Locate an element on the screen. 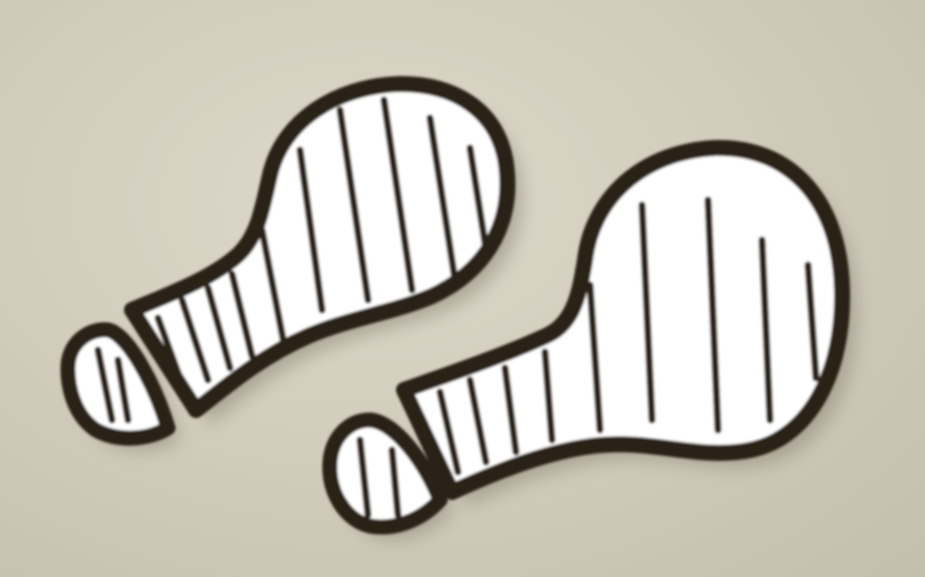 The height and width of the screenshot is (577, 925). left-heel is located at coordinates (118, 384).